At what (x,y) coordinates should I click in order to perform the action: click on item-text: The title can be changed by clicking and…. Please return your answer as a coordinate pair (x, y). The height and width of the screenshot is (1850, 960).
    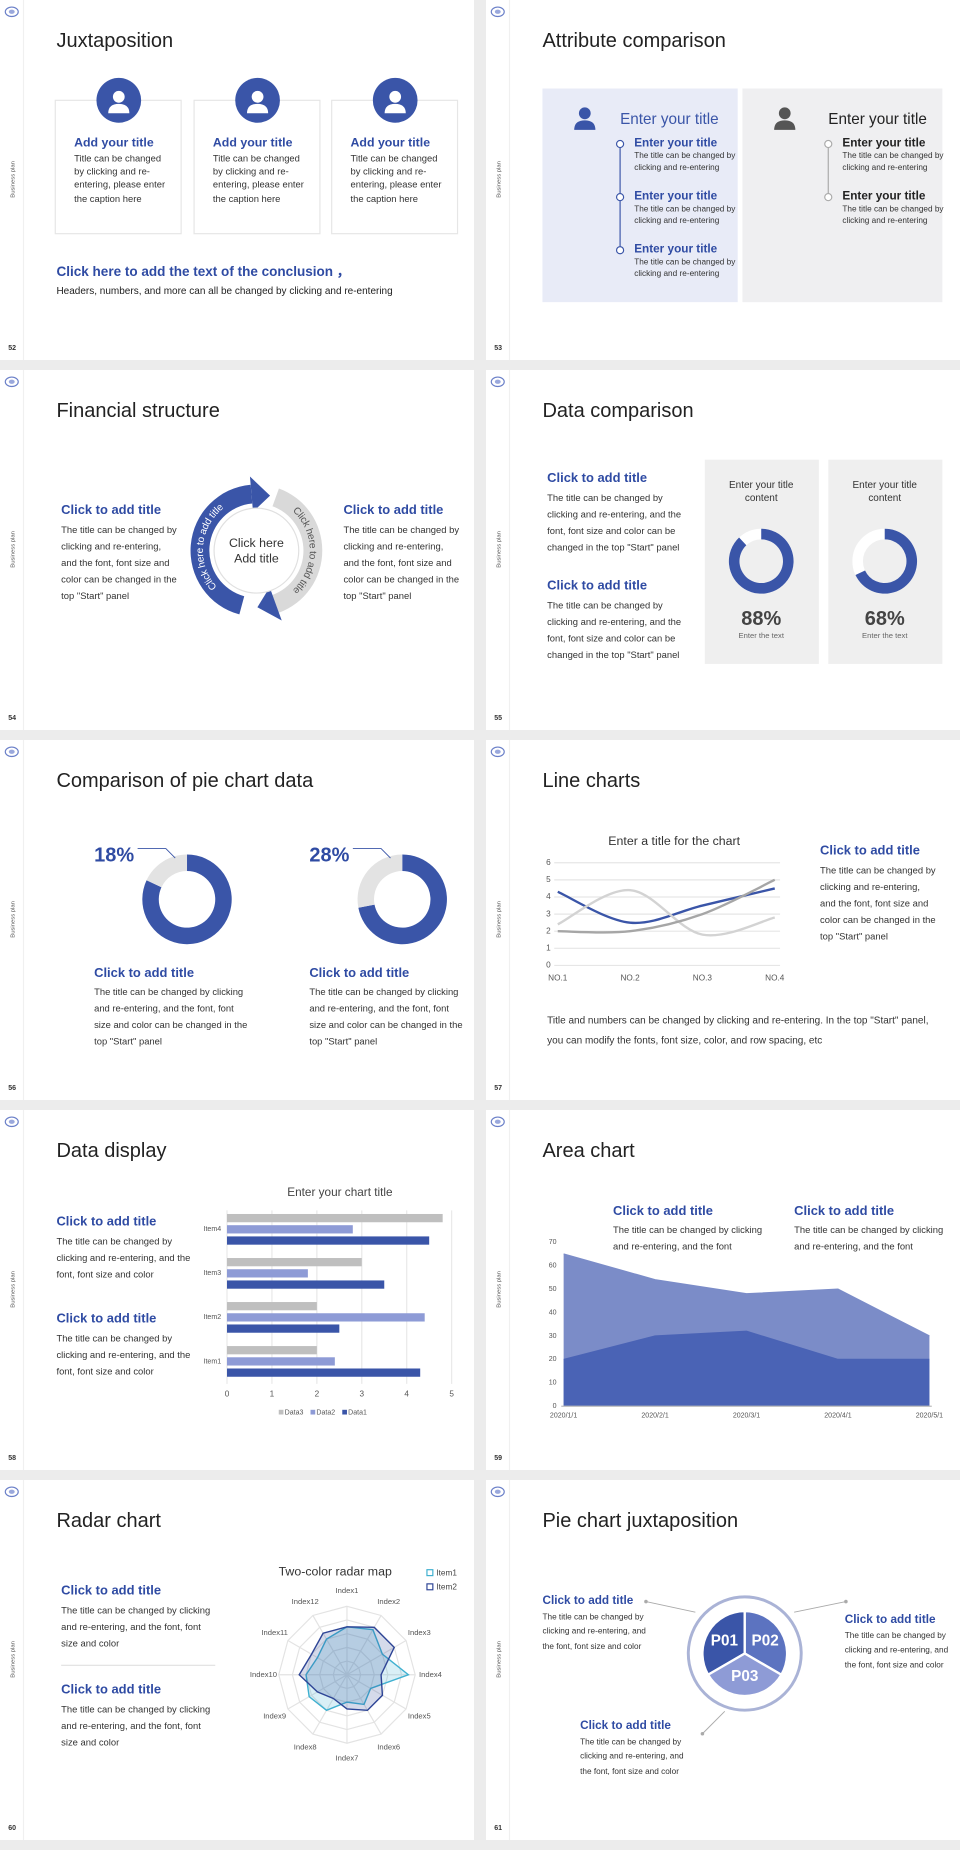
    Looking at the image, I should click on (893, 215).